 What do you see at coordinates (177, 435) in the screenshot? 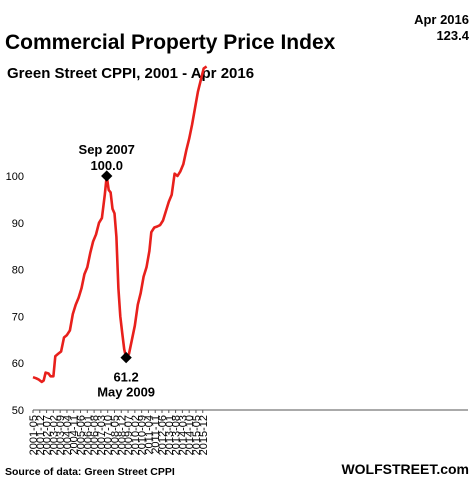
I see `x-tick-label: 2013-08` at bounding box center [177, 435].